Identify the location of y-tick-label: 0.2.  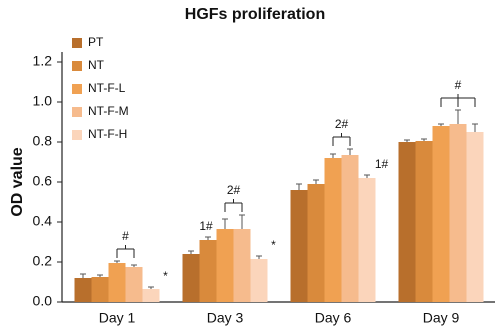
(43, 261).